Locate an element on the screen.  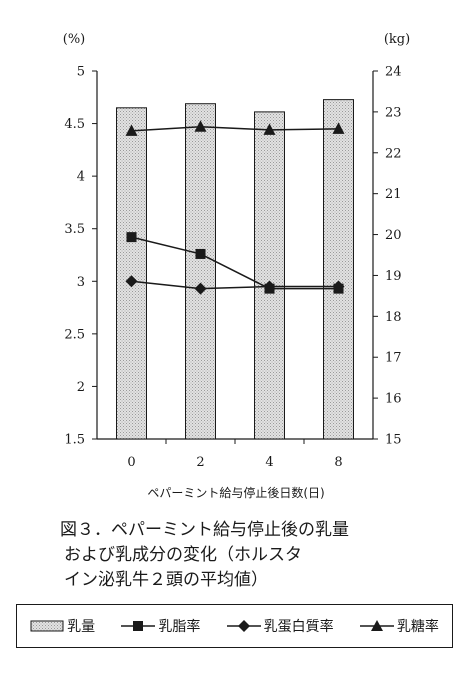
y-right-tick-label: 22 is located at coordinates (393, 153).